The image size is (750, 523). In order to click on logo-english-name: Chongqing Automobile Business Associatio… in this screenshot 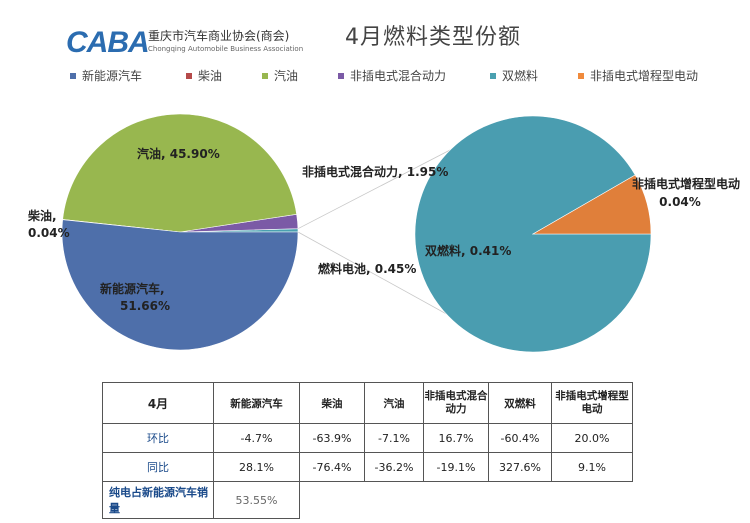, I will do `click(226, 49)`.